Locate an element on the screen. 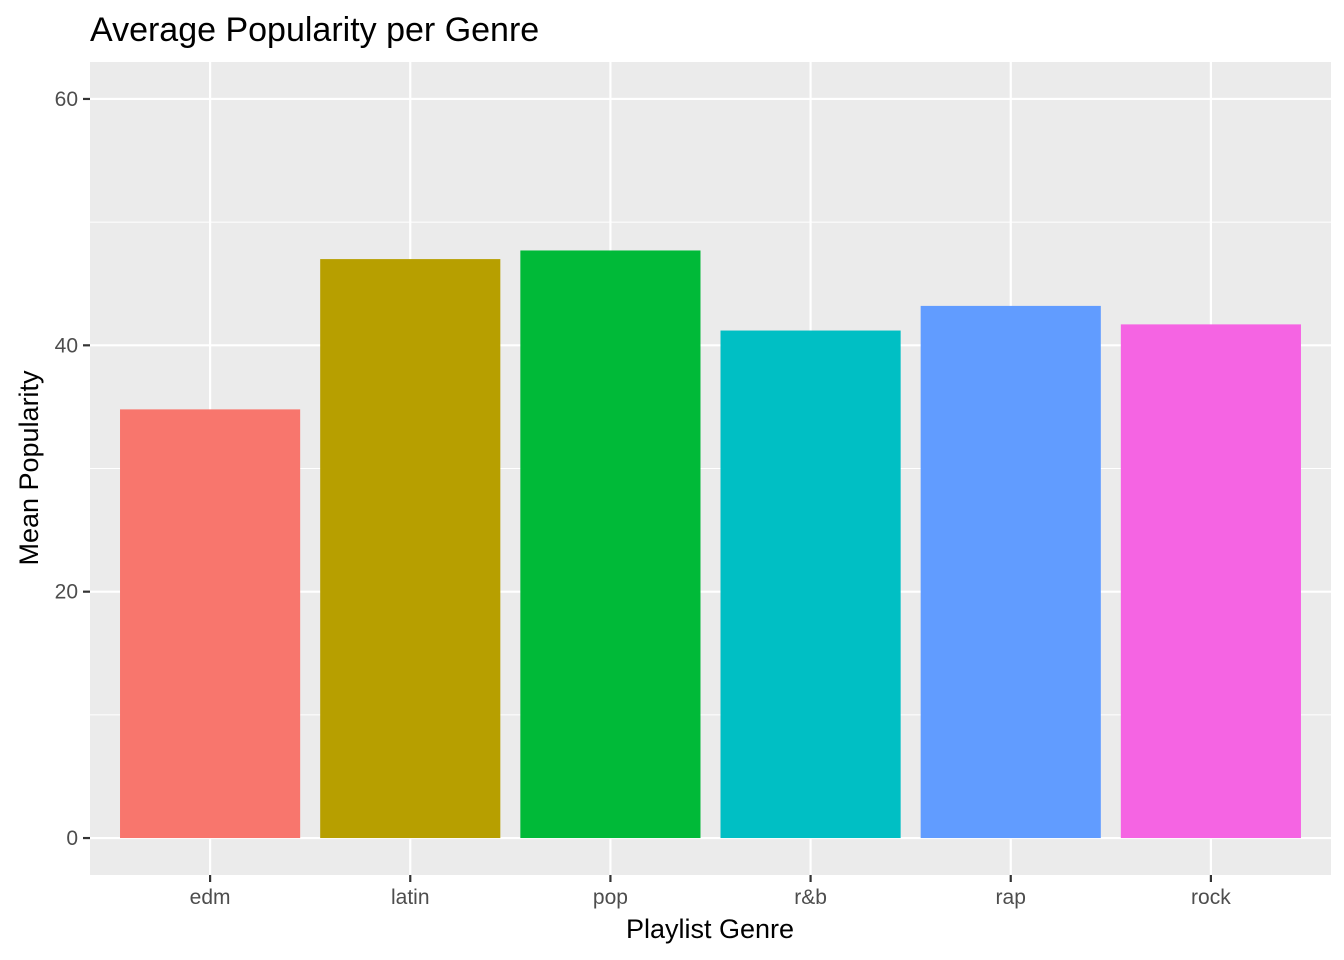  chart-title: Average Popularity per Genre is located at coordinates (314, 30).